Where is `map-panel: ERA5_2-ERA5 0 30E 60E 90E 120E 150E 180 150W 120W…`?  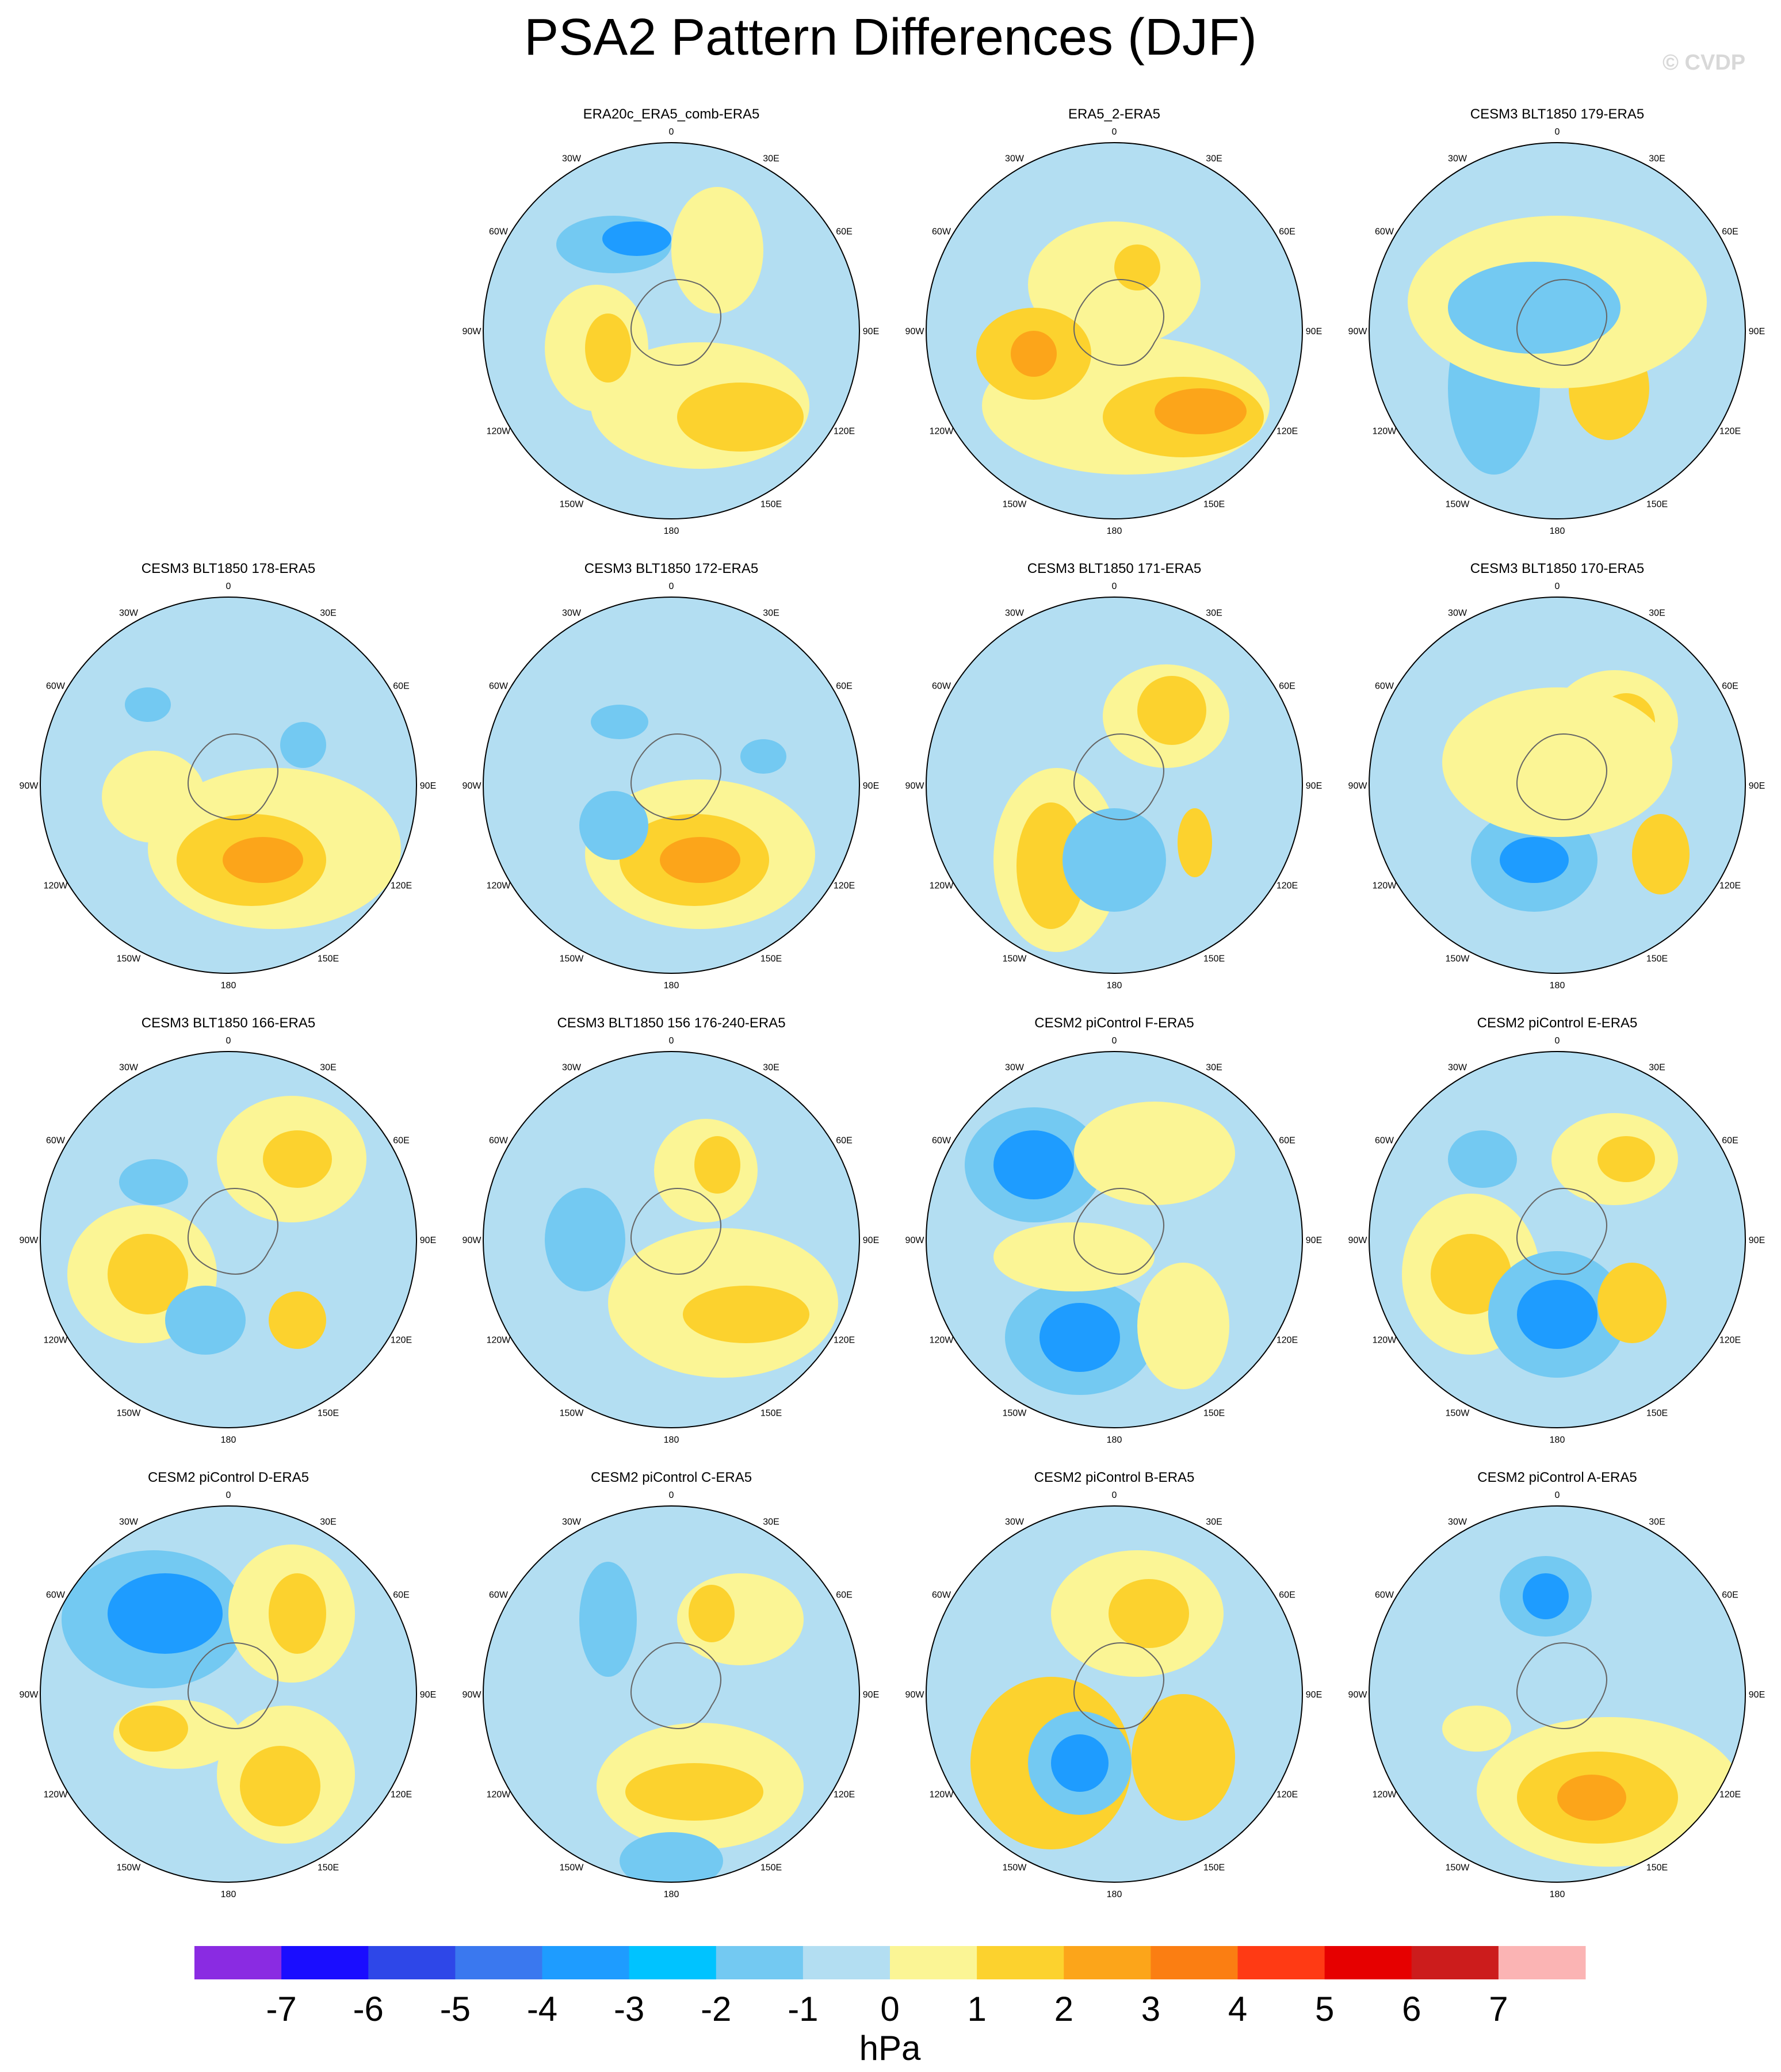 map-panel: ERA5_2-ERA5 0 30E 60E 90E 120E 150E 180 150W 120W… is located at coordinates (1114, 321).